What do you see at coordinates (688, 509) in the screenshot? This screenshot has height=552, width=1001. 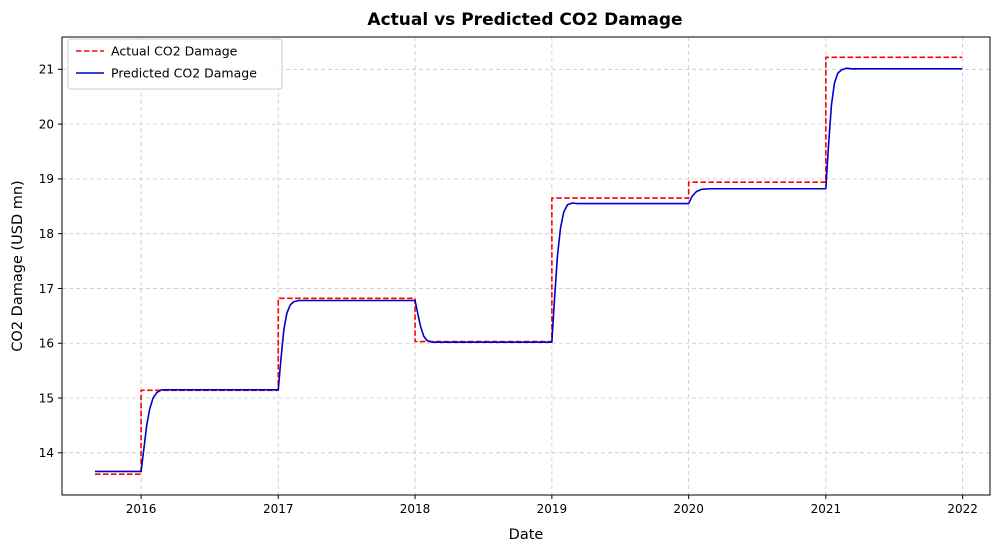 I see `x-tick-label: 2020` at bounding box center [688, 509].